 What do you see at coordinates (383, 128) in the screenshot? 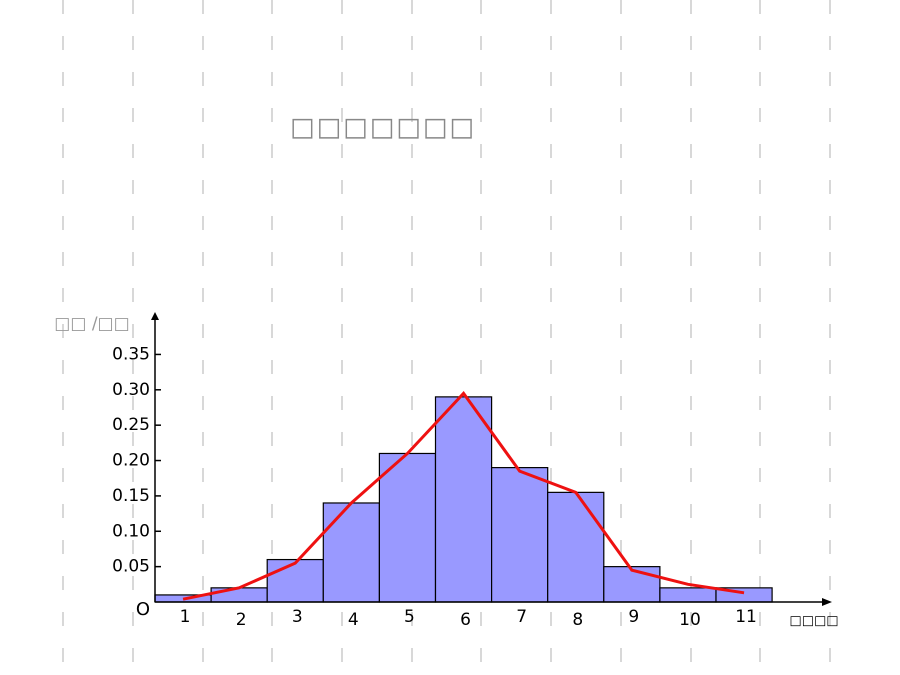
I see `chart-title: □□□□□□□` at bounding box center [383, 128].